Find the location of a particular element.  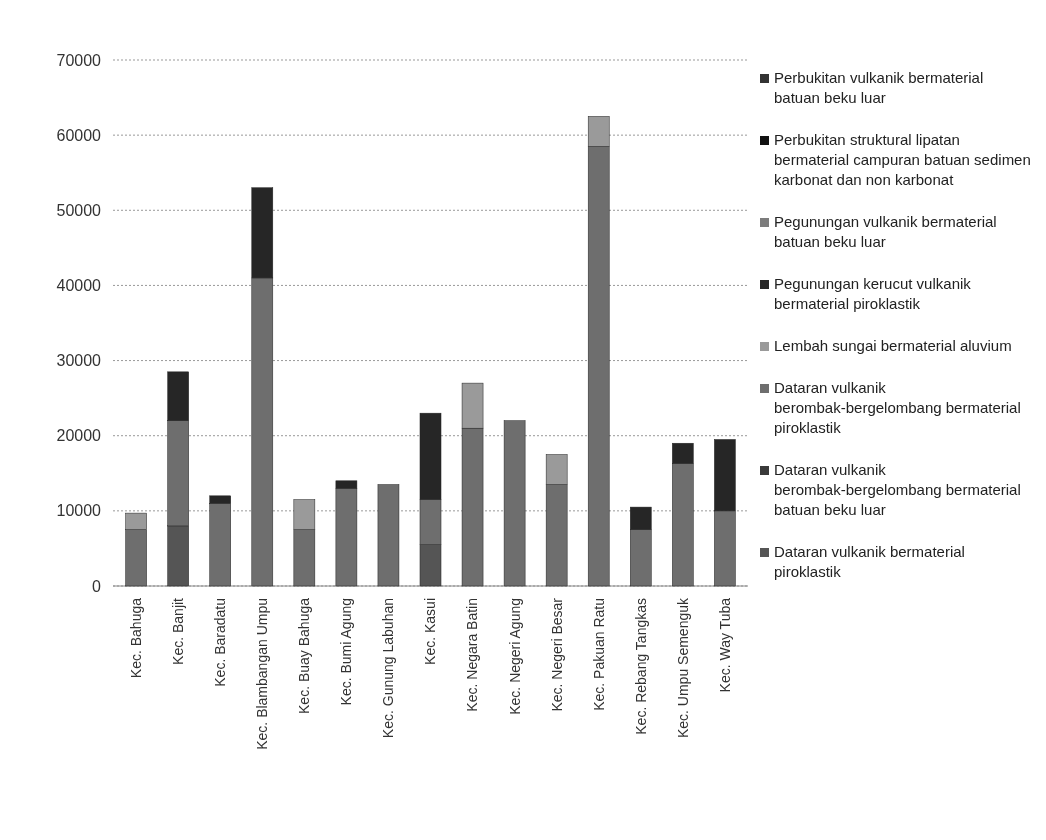

y-tick-label: 70000 is located at coordinates (79, 60).